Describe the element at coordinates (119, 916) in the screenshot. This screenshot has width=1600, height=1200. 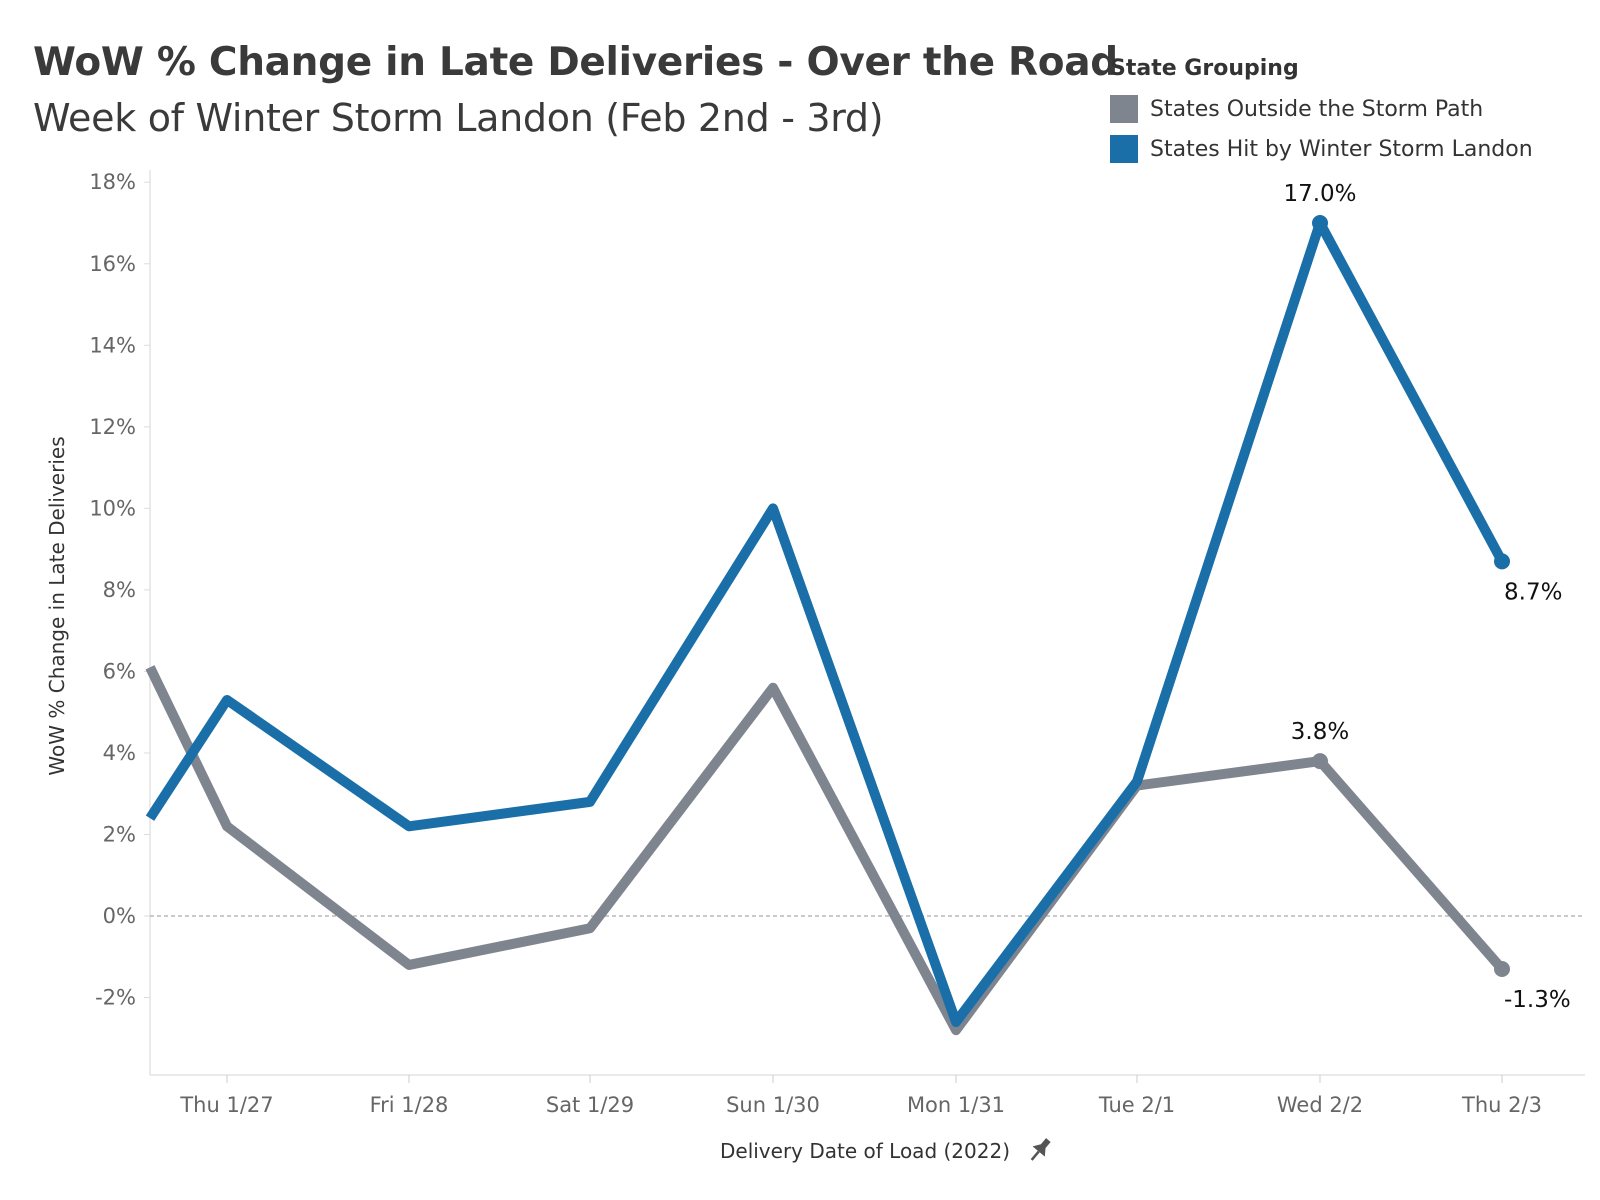
I see `y-tick-label: 0%` at that location.